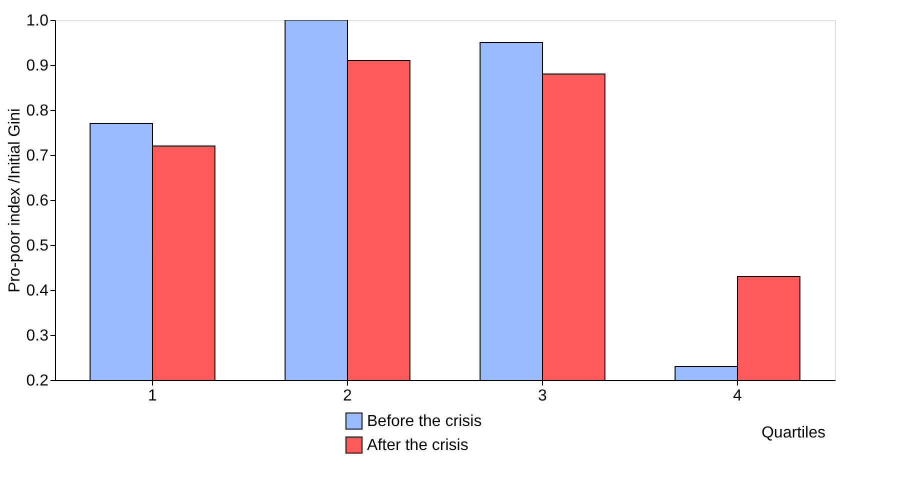  What do you see at coordinates (347, 396) in the screenshot?
I see `x-tick-label: 2` at bounding box center [347, 396].